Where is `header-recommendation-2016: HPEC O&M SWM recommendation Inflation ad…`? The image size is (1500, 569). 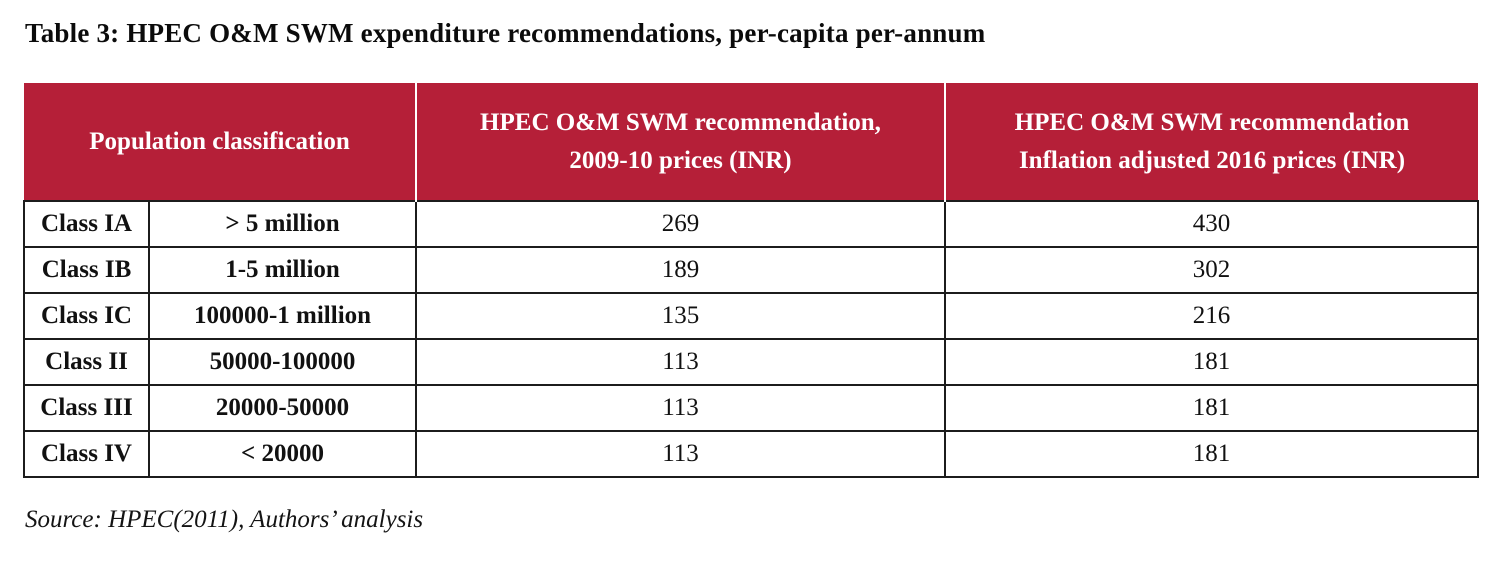 header-recommendation-2016: HPEC O&M SWM recommendation Inflation ad… is located at coordinates (1211, 142).